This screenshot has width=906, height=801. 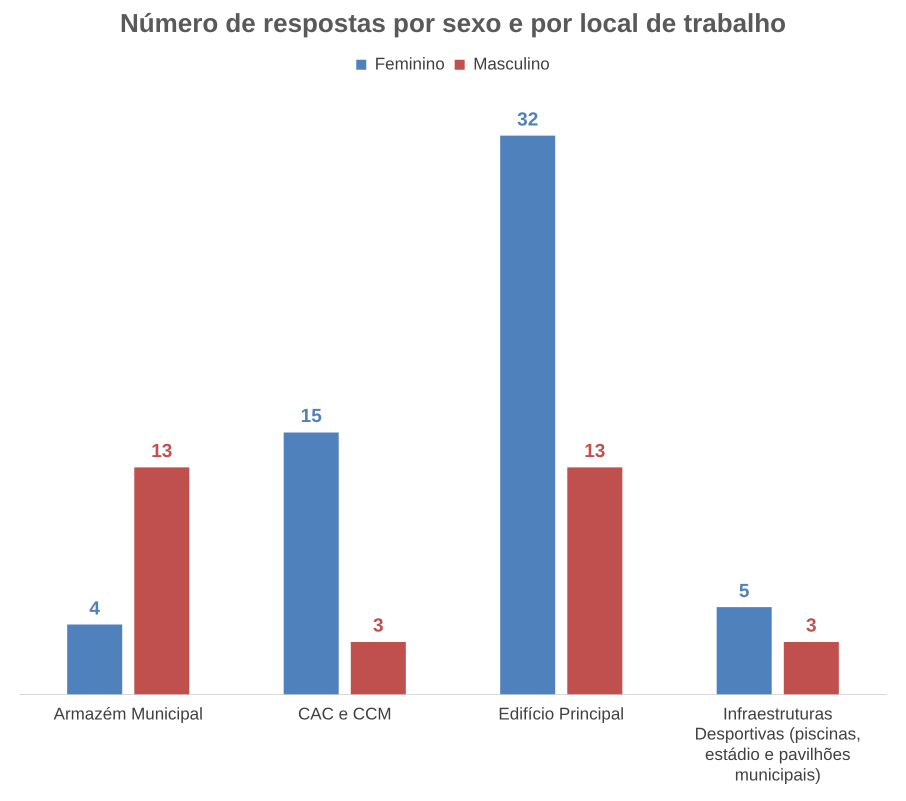 I want to click on x-tick-label: Infraestruturas Desportivas (piscinas, estádio e pavilhões municipais), so click(x=777, y=744).